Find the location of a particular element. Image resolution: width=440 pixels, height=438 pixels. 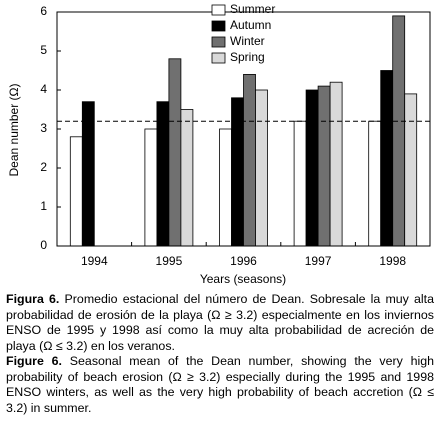

x-tick-label: 1997 is located at coordinates (318, 261).